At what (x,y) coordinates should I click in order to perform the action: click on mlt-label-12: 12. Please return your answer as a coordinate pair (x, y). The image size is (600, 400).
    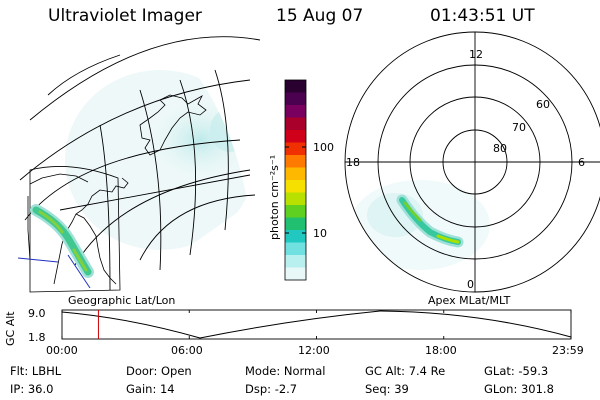
    Looking at the image, I should click on (476, 54).